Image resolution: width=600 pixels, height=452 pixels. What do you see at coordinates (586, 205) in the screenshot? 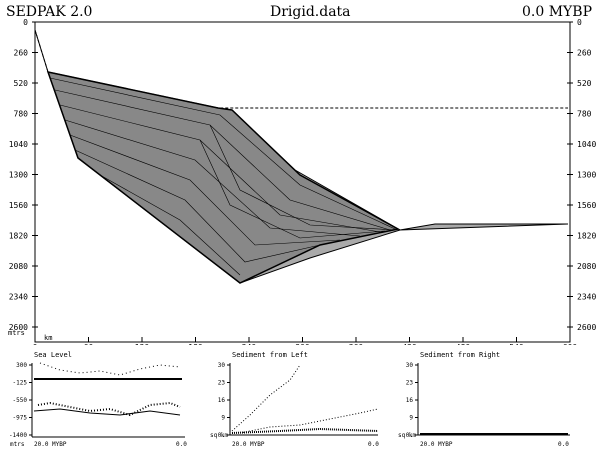
I see `y-tick-label-right: 1560` at bounding box center [586, 205].